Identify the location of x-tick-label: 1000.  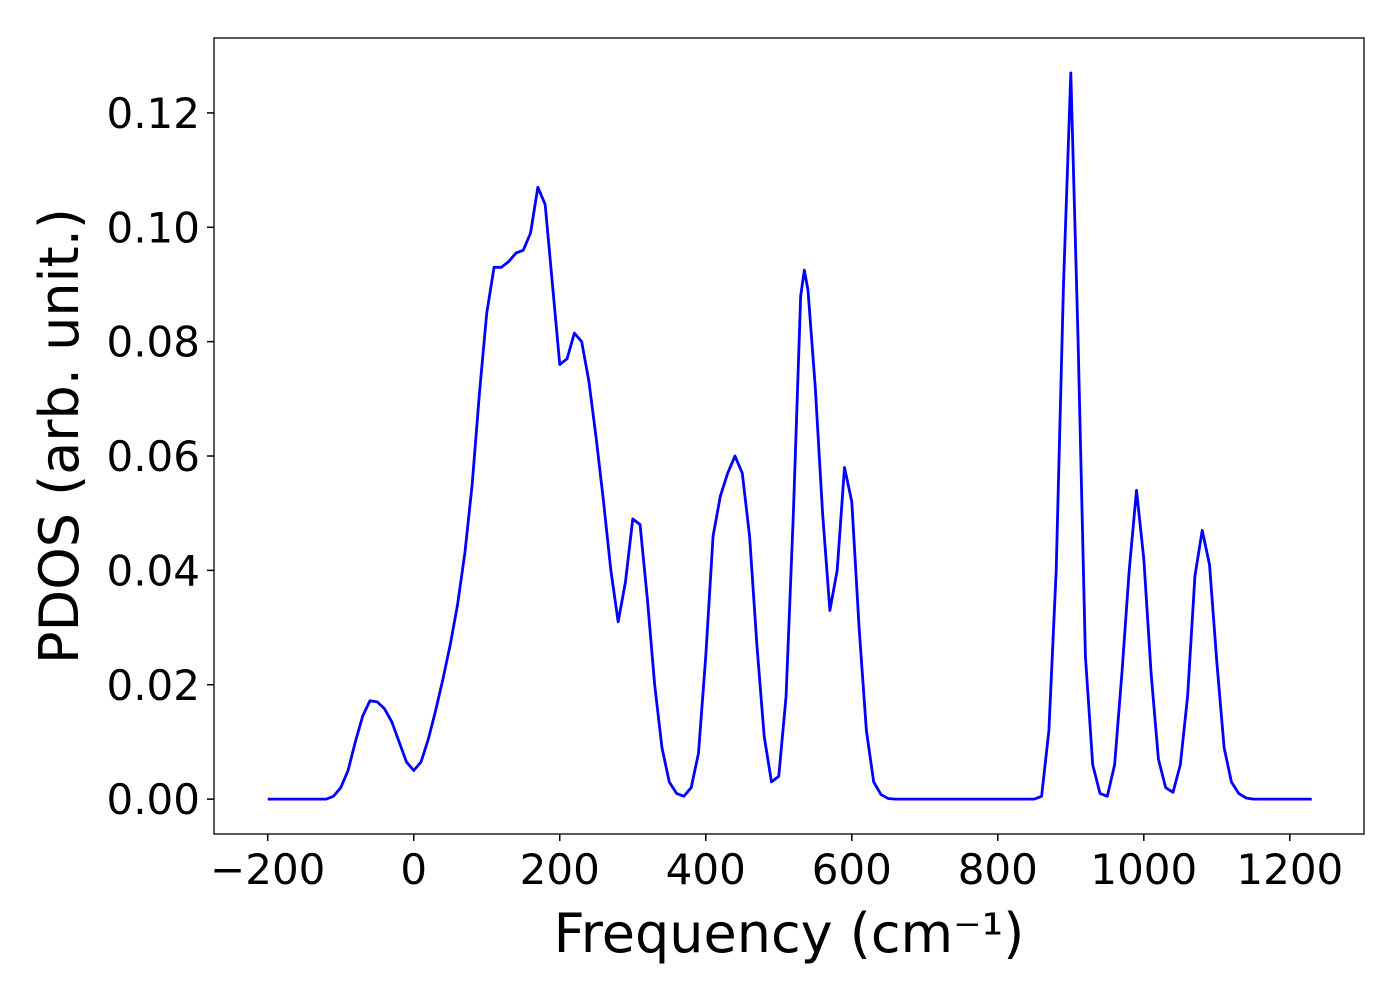
(1143, 869).